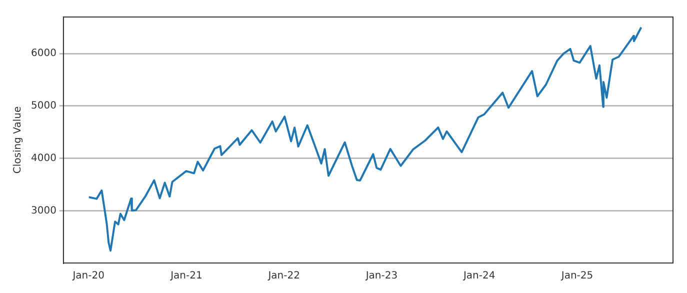  I want to click on x-tick-label: Jan-25, so click(577, 276).